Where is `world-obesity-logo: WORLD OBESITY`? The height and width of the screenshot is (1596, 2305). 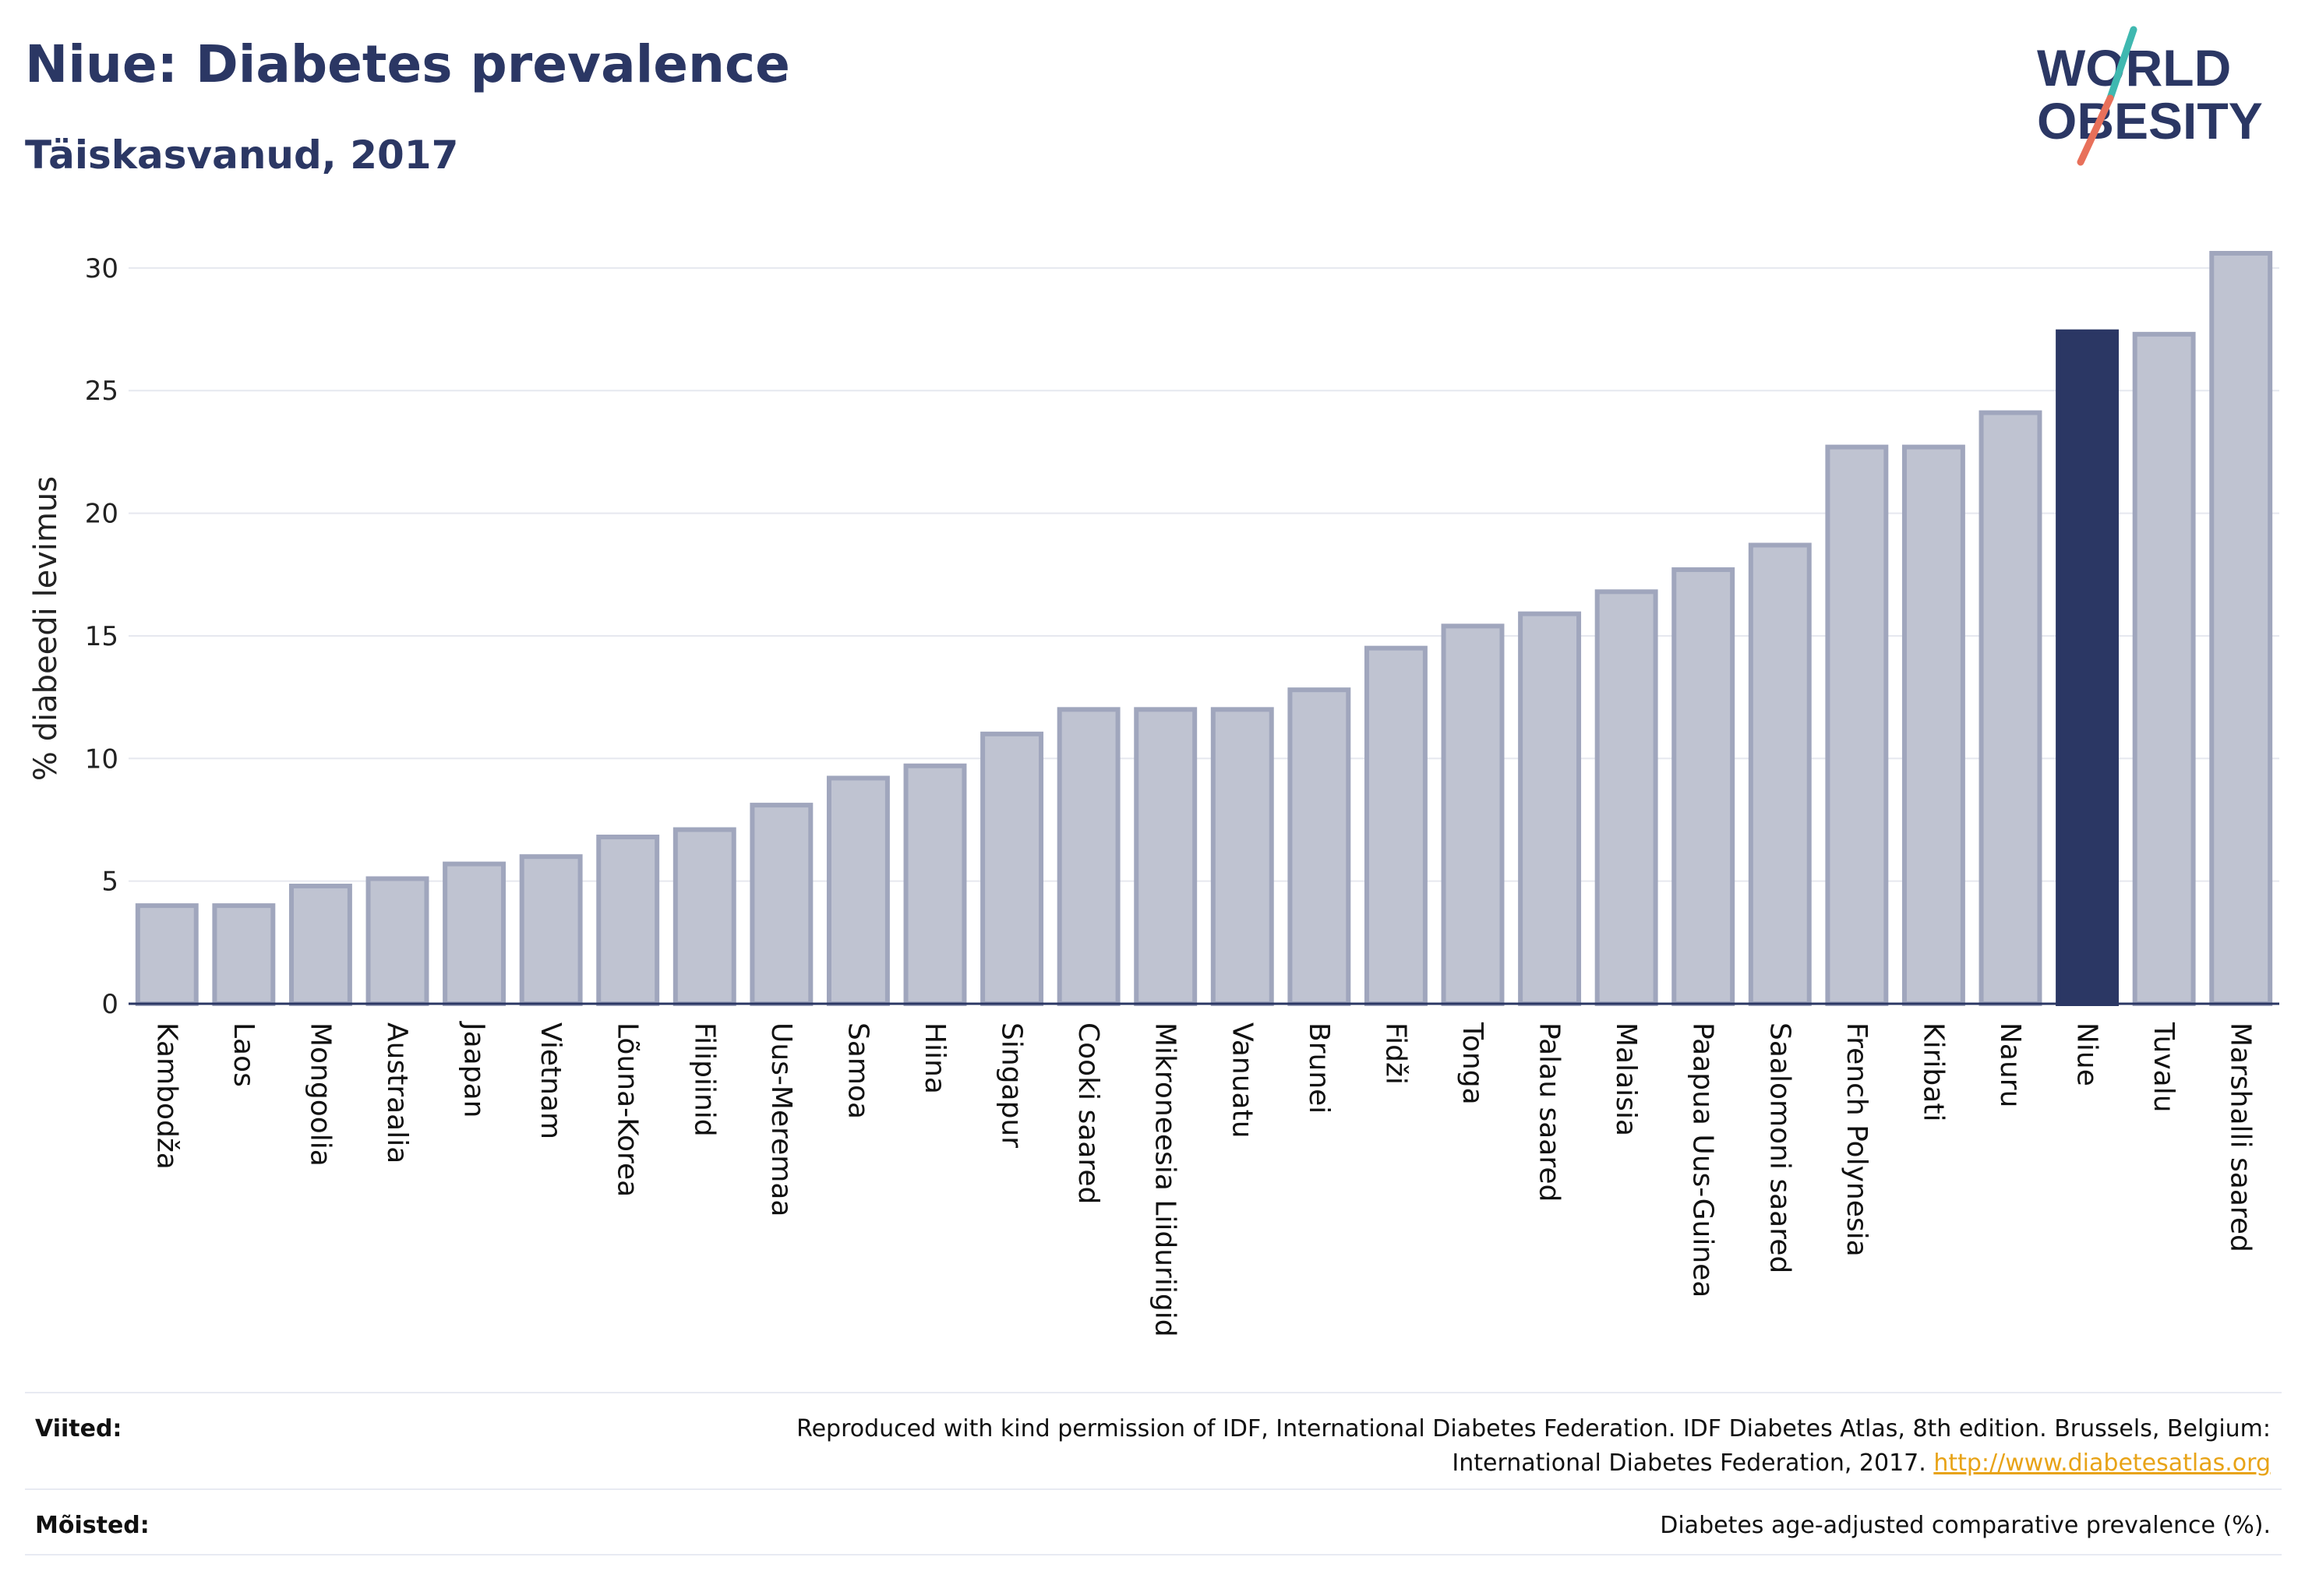 world-obesity-logo: WORLD OBESITY is located at coordinates (2158, 96).